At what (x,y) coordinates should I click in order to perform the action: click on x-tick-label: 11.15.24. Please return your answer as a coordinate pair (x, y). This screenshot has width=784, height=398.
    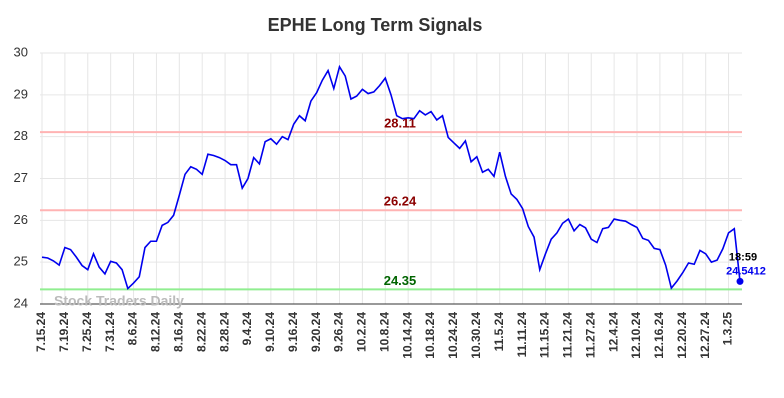
    Looking at the image, I should click on (545, 335).